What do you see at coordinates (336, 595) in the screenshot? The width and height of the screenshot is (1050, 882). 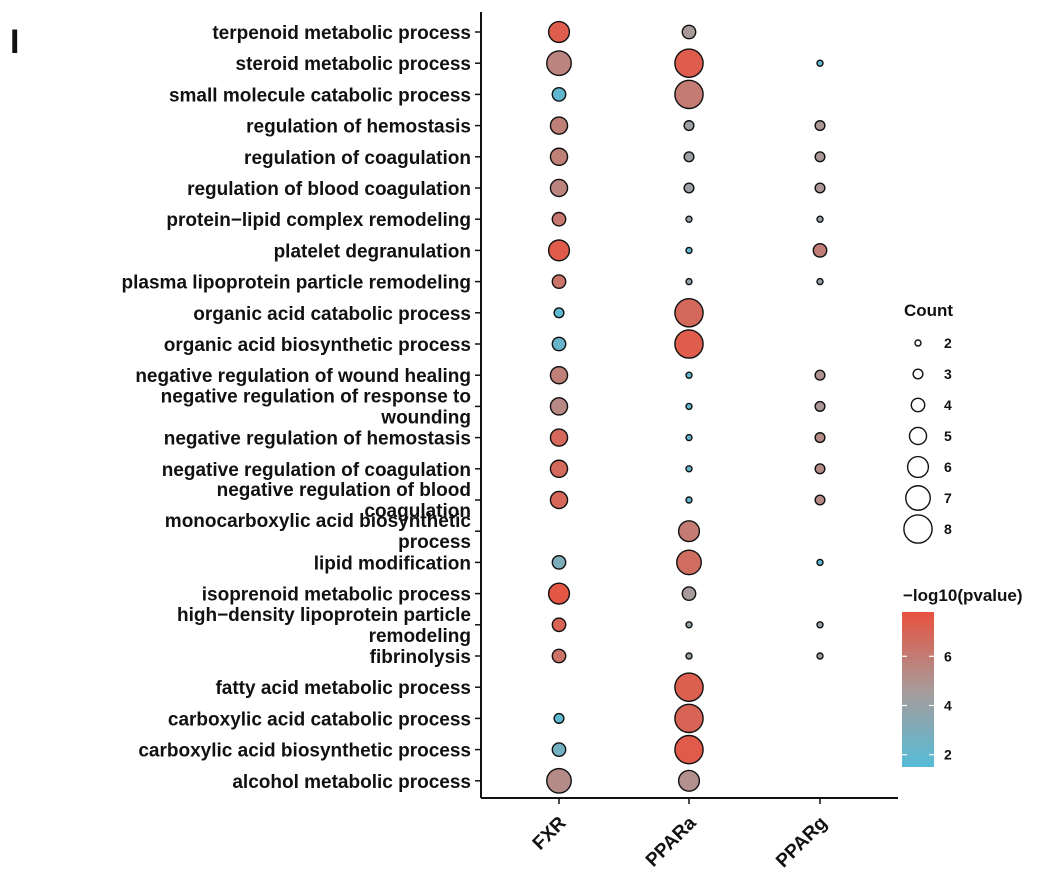 I see `y-tick-label: isoprenoid metabolic process` at bounding box center [336, 595].